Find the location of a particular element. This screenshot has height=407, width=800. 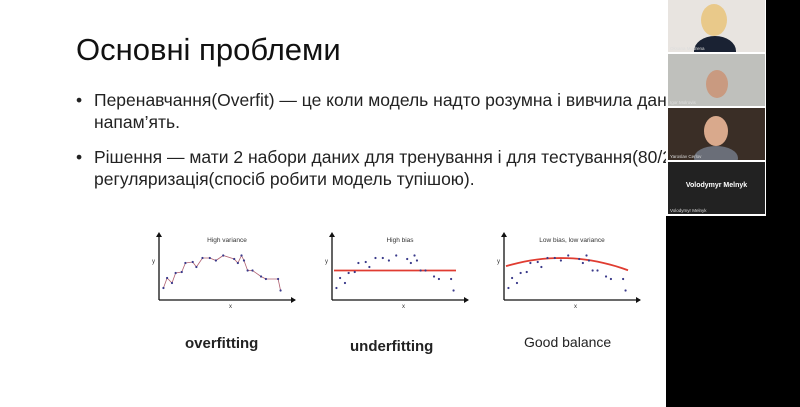

participant-tile: Yaroslav Cerlov is located at coordinates (716, 134).